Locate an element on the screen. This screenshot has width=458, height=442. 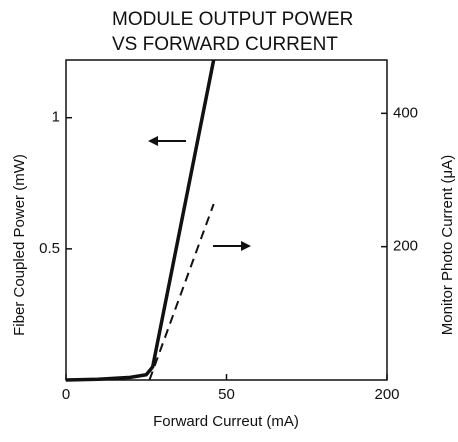
y2-tick-label: 200 is located at coordinates (405, 246).